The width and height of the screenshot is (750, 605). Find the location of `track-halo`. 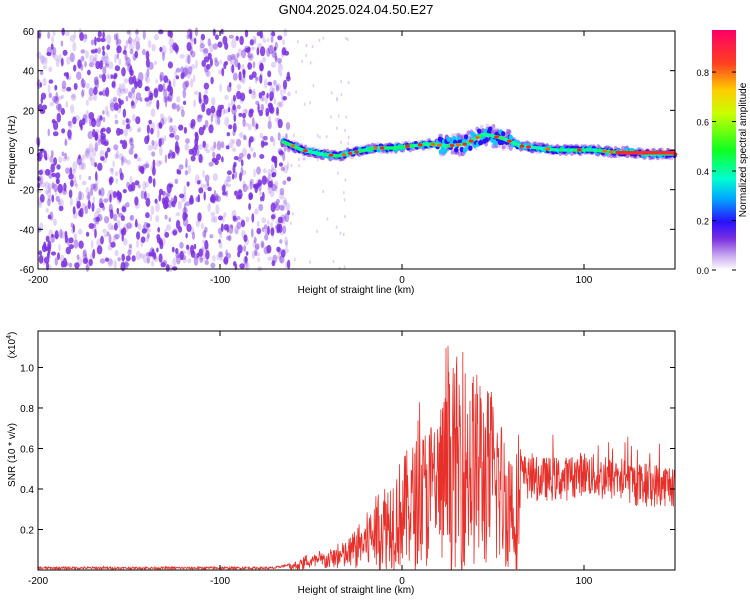

track-halo is located at coordinates (481, 127).